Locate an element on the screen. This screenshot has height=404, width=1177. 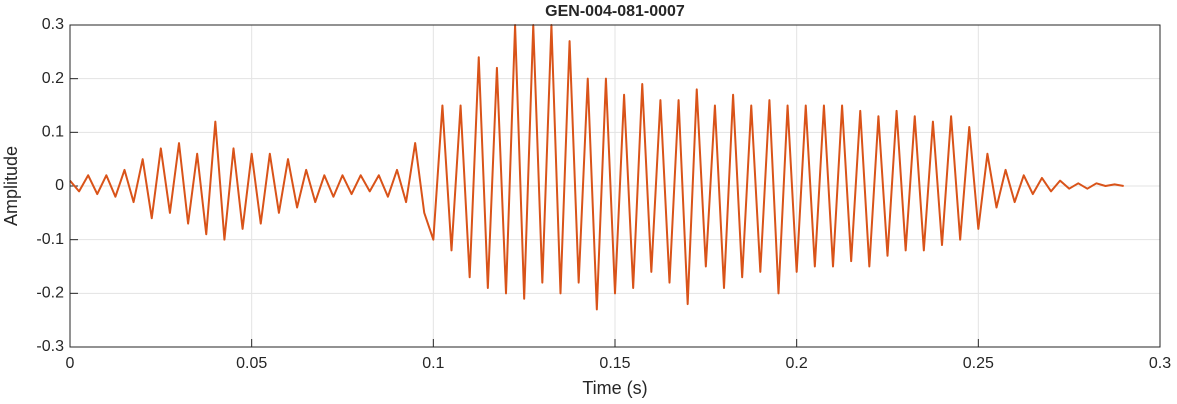
y-tick-label: 0.3 is located at coordinates (53, 24).